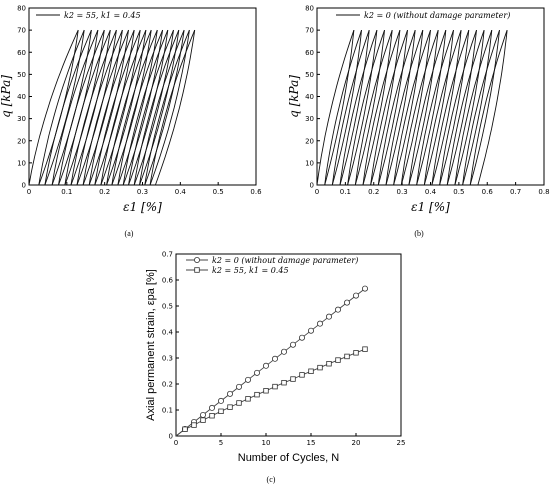  Describe the element at coordinates (6, 96) in the screenshot. I see `y-axis-title: q [kPa]` at that location.